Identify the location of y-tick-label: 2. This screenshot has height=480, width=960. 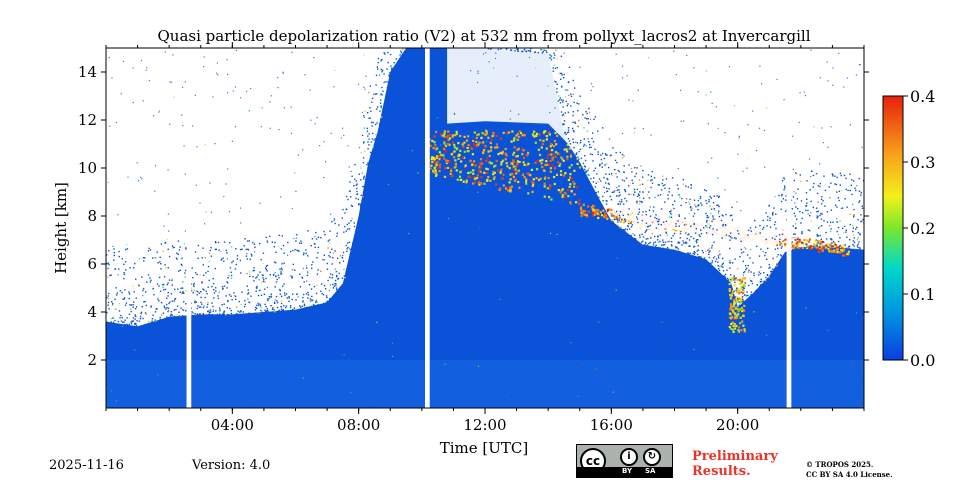
(92, 360).